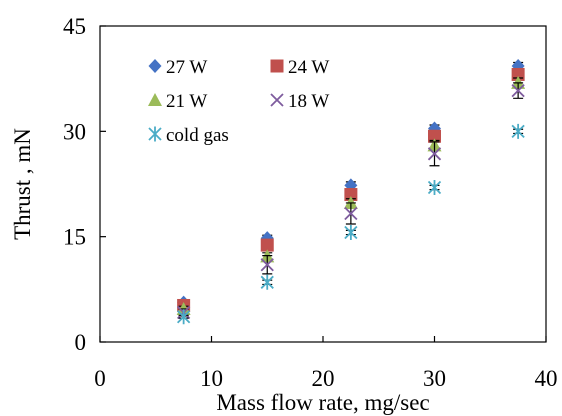 This screenshot has height=416, width=562. What do you see at coordinates (211, 378) in the screenshot?
I see `x-tick-label: 10` at bounding box center [211, 378].